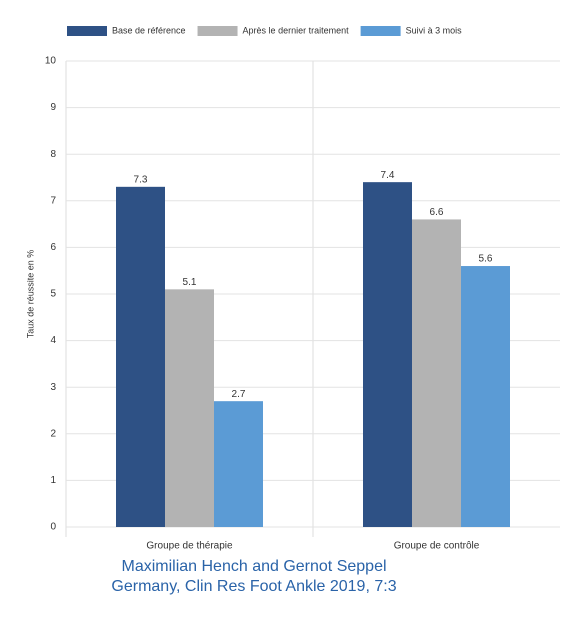  What do you see at coordinates (253, 566) in the screenshot?
I see `caption-line: Maximilian Hench and Gernot Seppel` at bounding box center [253, 566].